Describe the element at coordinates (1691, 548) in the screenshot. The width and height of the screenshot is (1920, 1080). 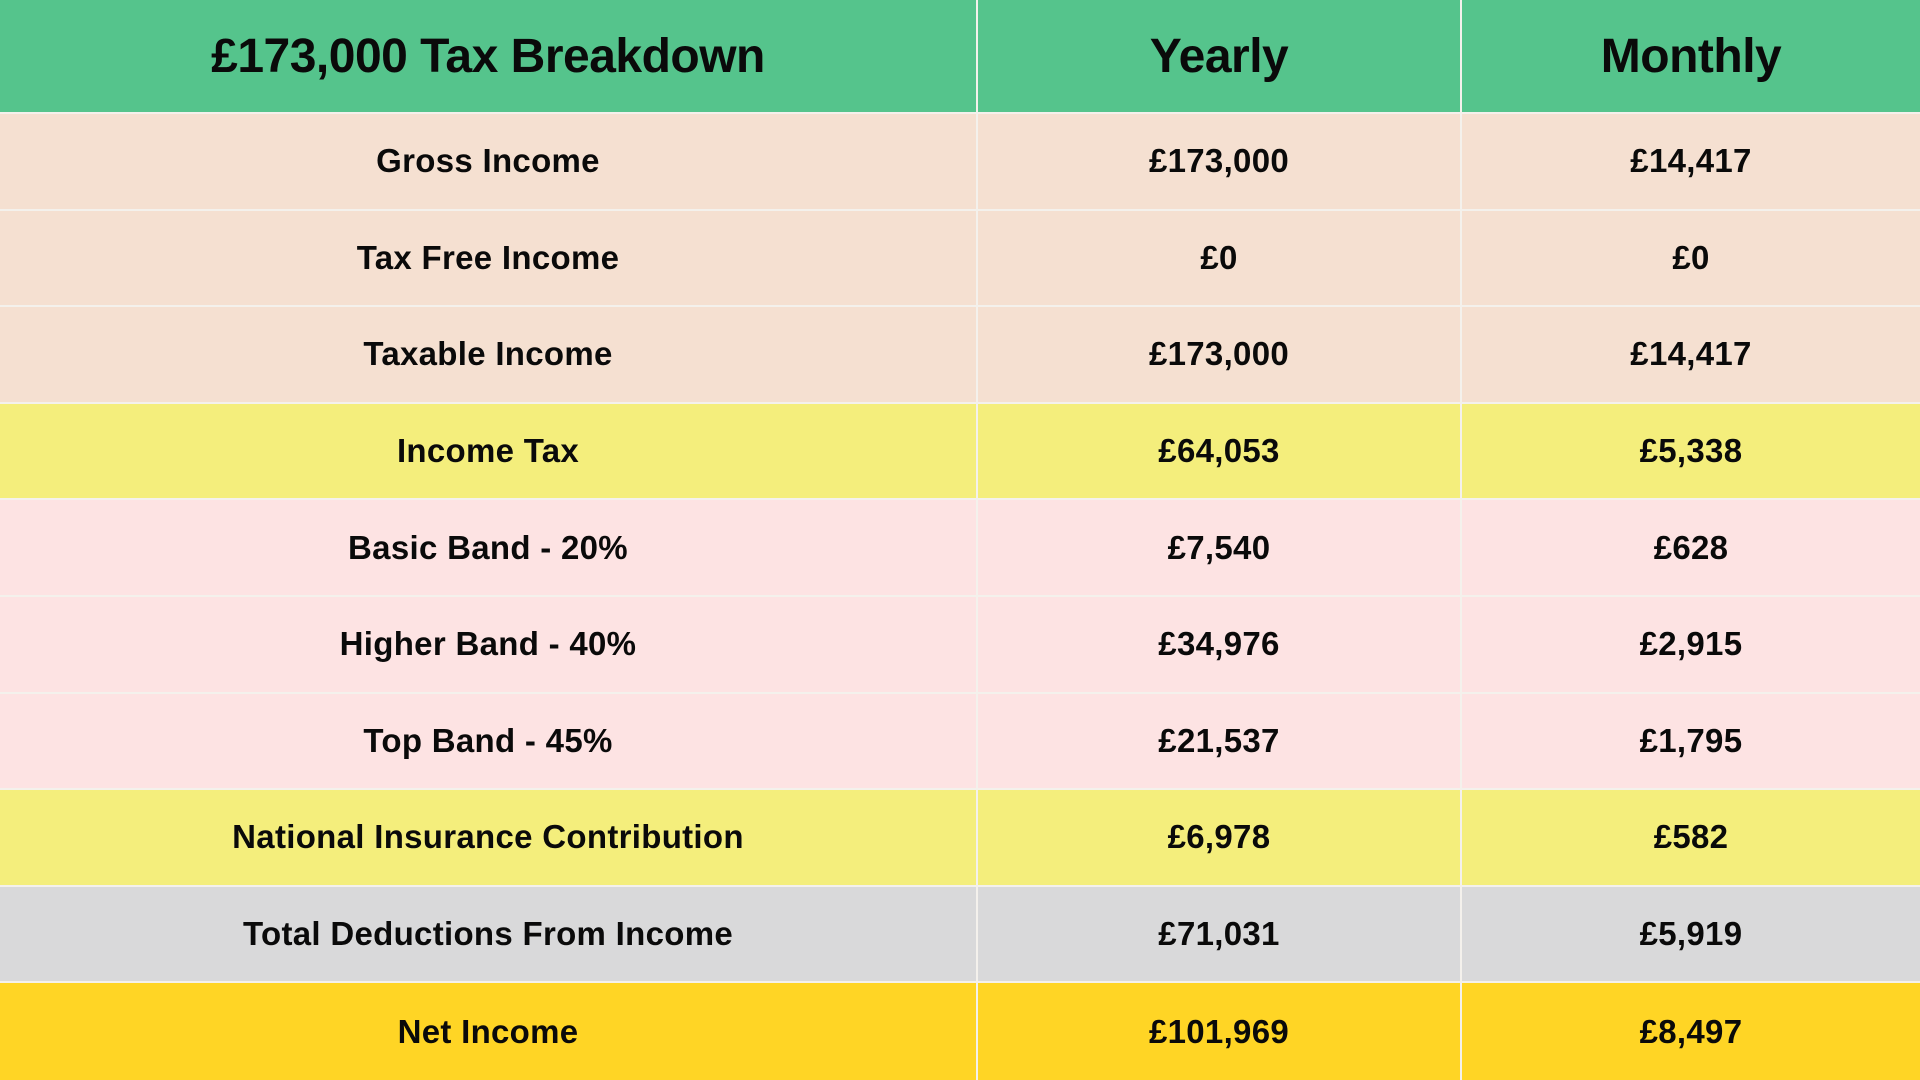
I see `row-monthly-basic-band: £628` at that location.